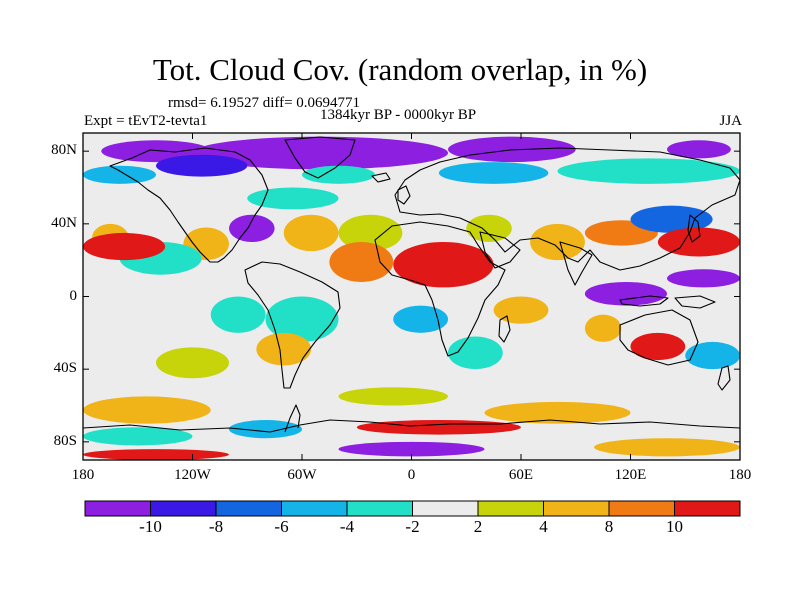  What do you see at coordinates (478, 526) in the screenshot?
I see `colorbar-label: 2` at bounding box center [478, 526].